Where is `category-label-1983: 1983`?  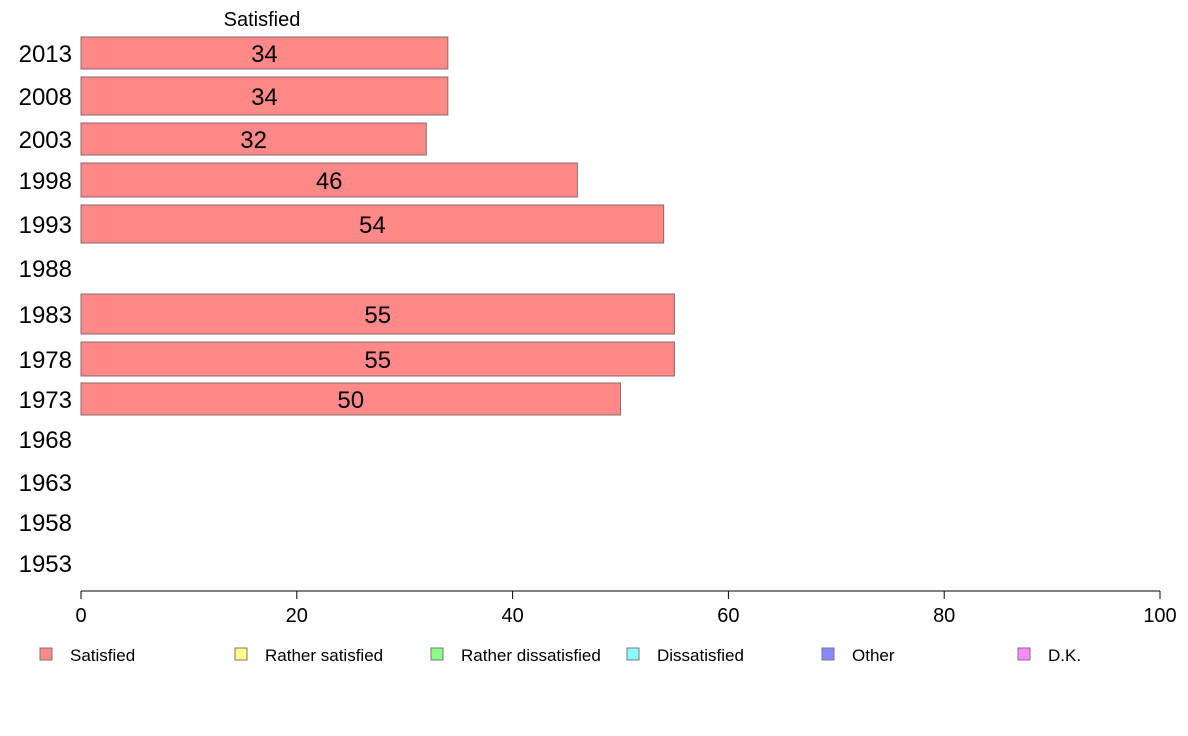
category-label-1983: 1983 is located at coordinates (45, 315).